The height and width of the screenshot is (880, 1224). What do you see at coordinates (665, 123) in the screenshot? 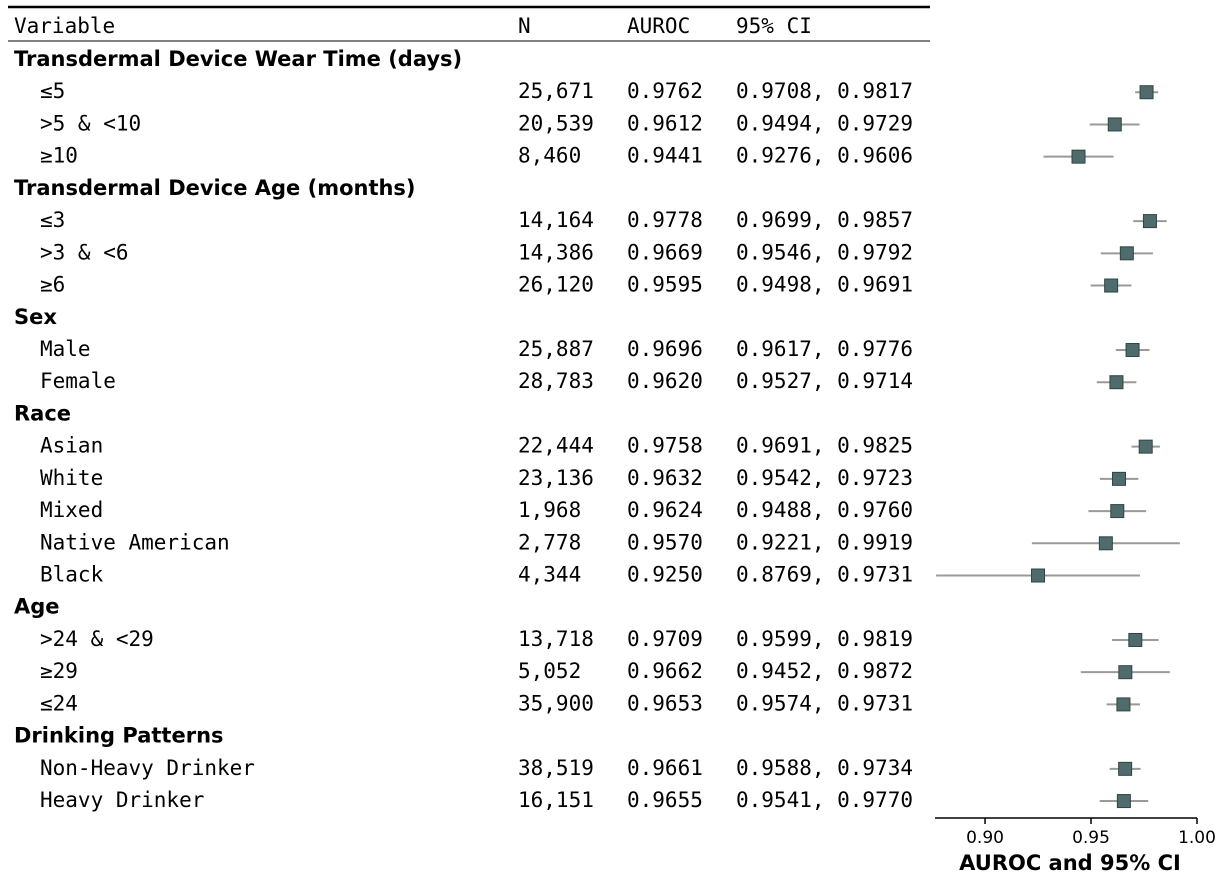
I see `auroc-value: 0.9612` at bounding box center [665, 123].